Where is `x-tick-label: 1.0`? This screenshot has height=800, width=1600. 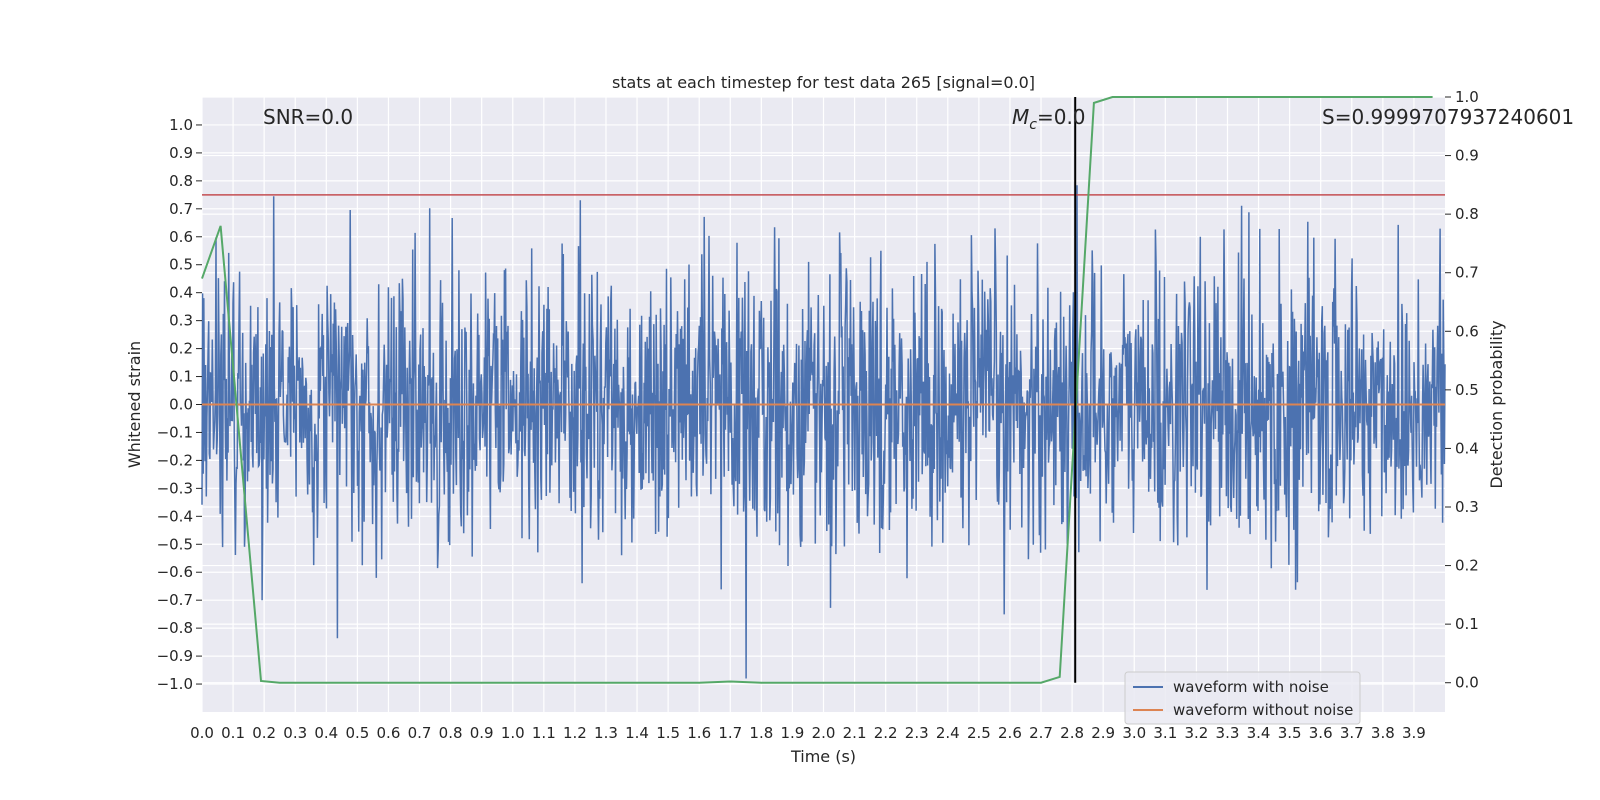
x-tick-label: 1.0 is located at coordinates (513, 733).